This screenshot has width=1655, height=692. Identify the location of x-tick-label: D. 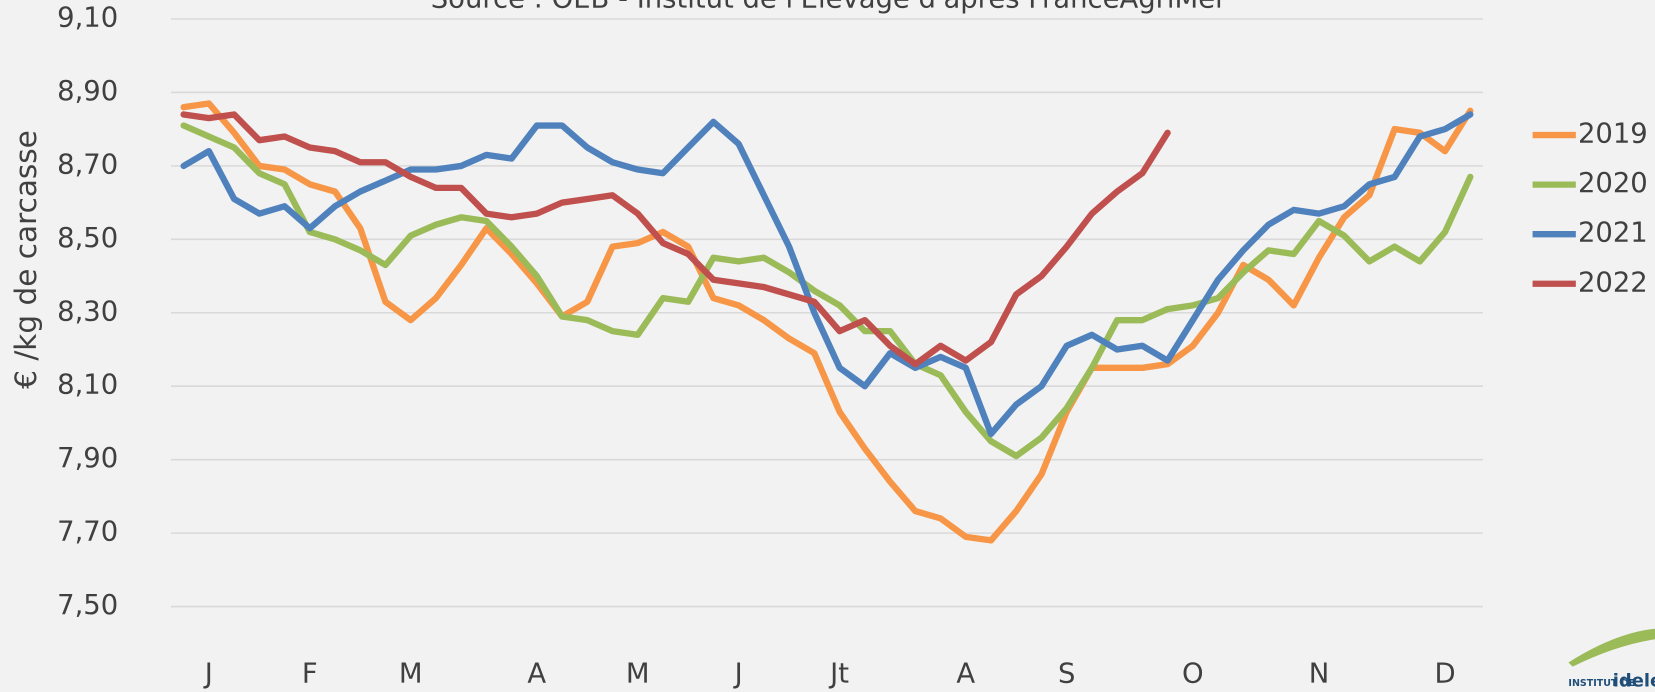
(1445, 674).